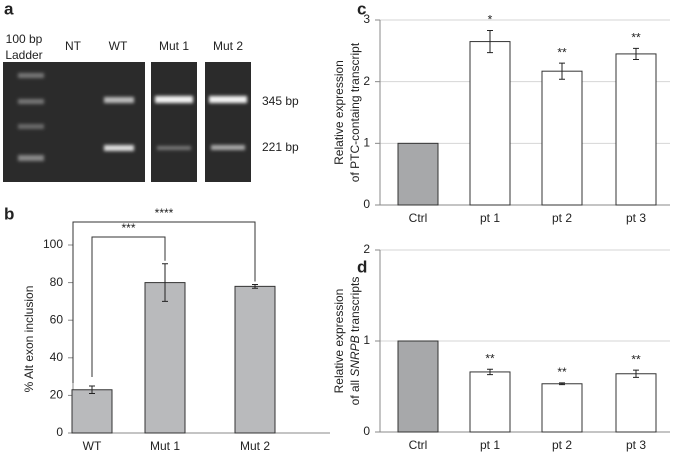 This screenshot has height=457, width=685. What do you see at coordinates (490, 20) in the screenshot?
I see `significance-label: *` at bounding box center [490, 20].